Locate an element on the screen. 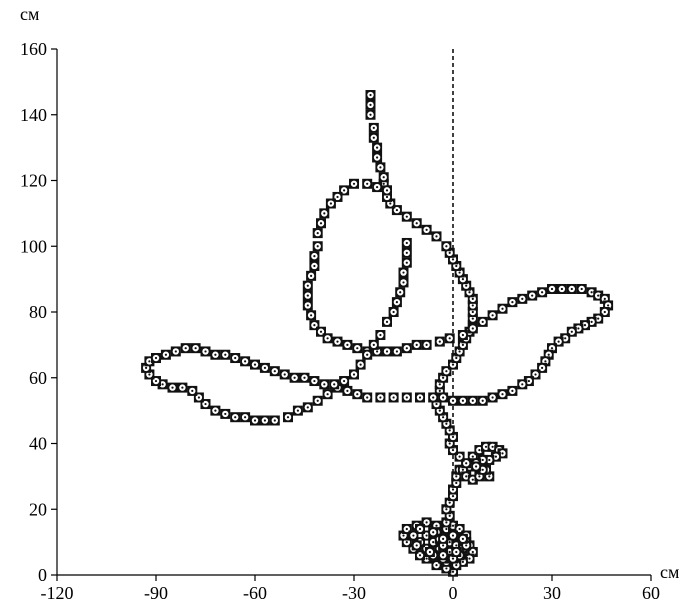  y-axis-label: см is located at coordinates (29, 14).